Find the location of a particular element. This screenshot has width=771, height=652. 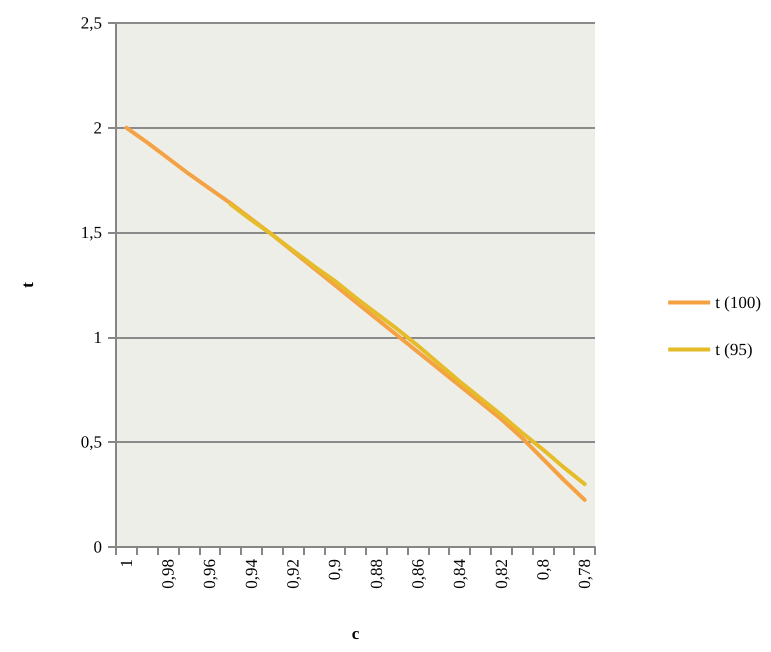

x-tick-label: 0,98 is located at coordinates (168, 574).